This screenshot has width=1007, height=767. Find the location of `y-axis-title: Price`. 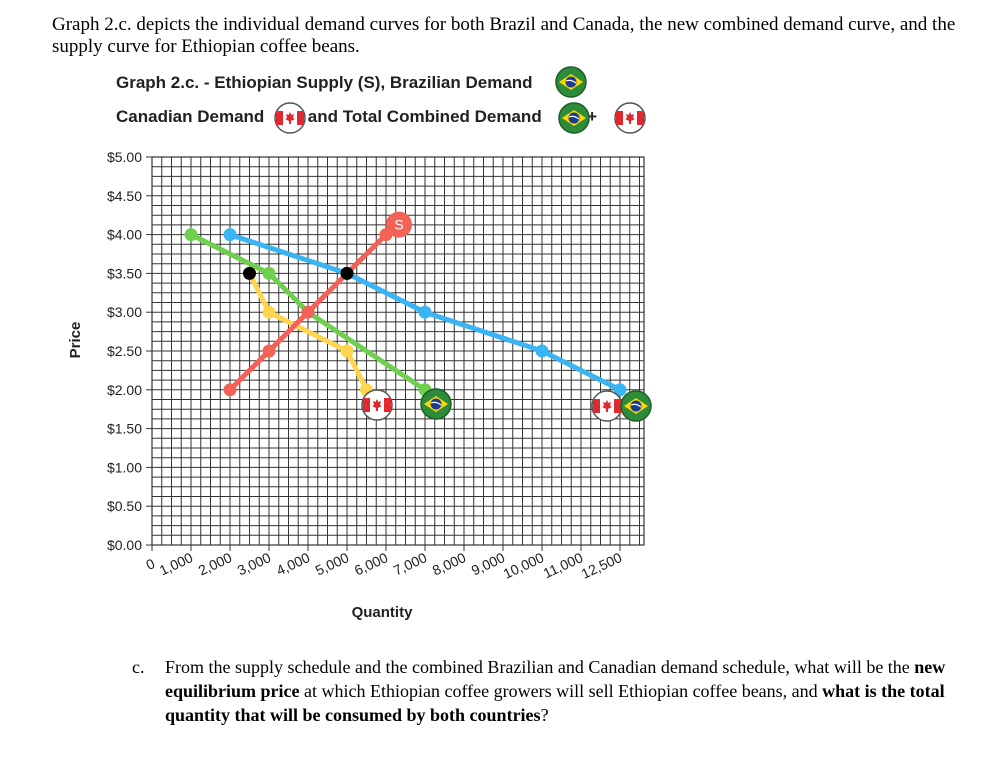

y-axis-title: Price is located at coordinates (75, 340).